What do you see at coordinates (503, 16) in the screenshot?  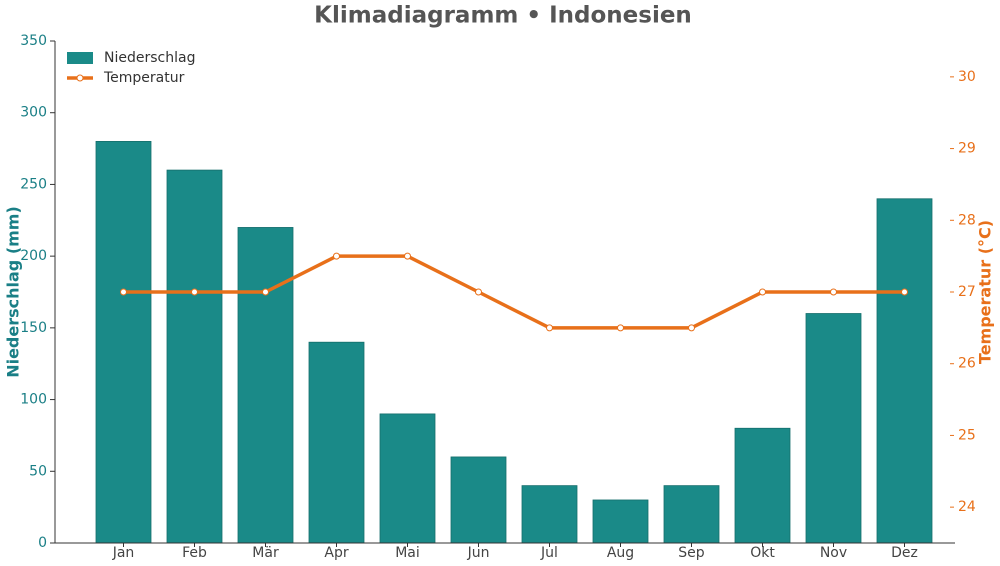 I see `chart-title: Klimadiagramm • Indonesien` at bounding box center [503, 16].